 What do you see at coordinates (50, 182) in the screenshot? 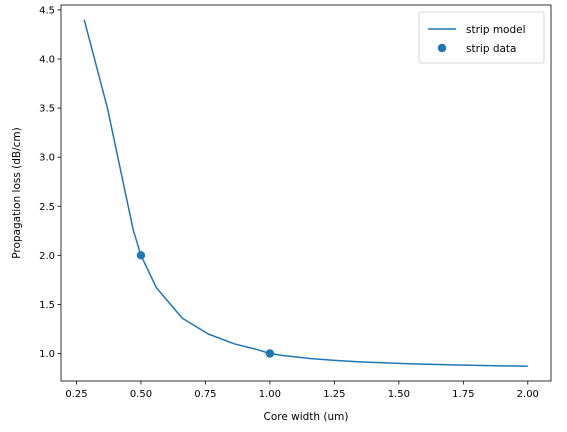
I see `y-axis-ticks: 1.0 1.5 2.0 2.5 3.0 3.5 4.0 4.5` at bounding box center [50, 182].